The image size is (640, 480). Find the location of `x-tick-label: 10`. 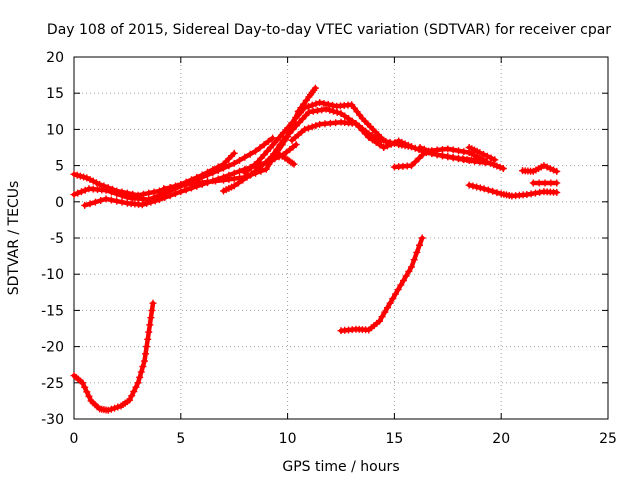

x-tick-label: 10 is located at coordinates (288, 439).